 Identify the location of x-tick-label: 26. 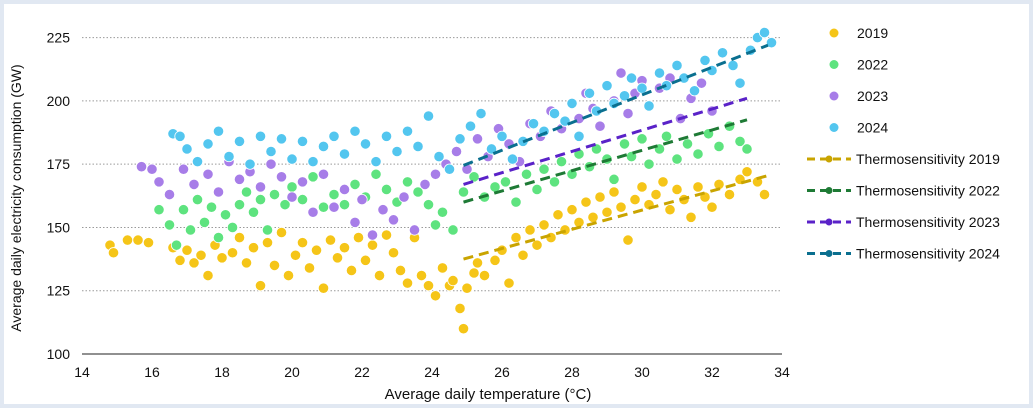
(502, 372).